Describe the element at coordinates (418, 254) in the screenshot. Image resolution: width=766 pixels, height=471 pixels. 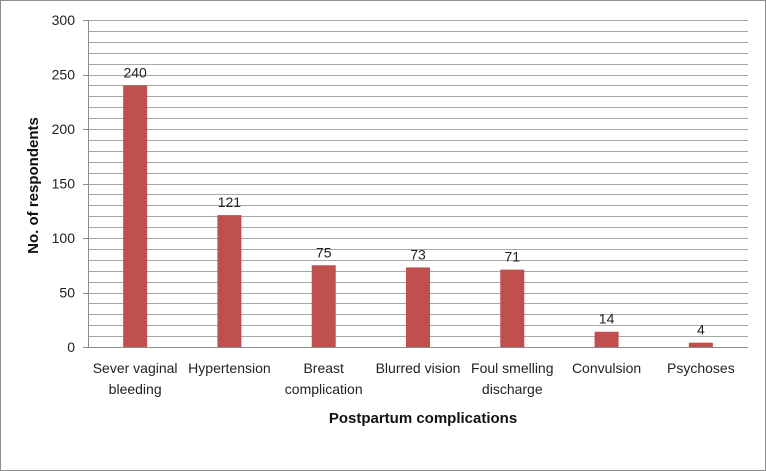
I see `data-label: 73` at that location.